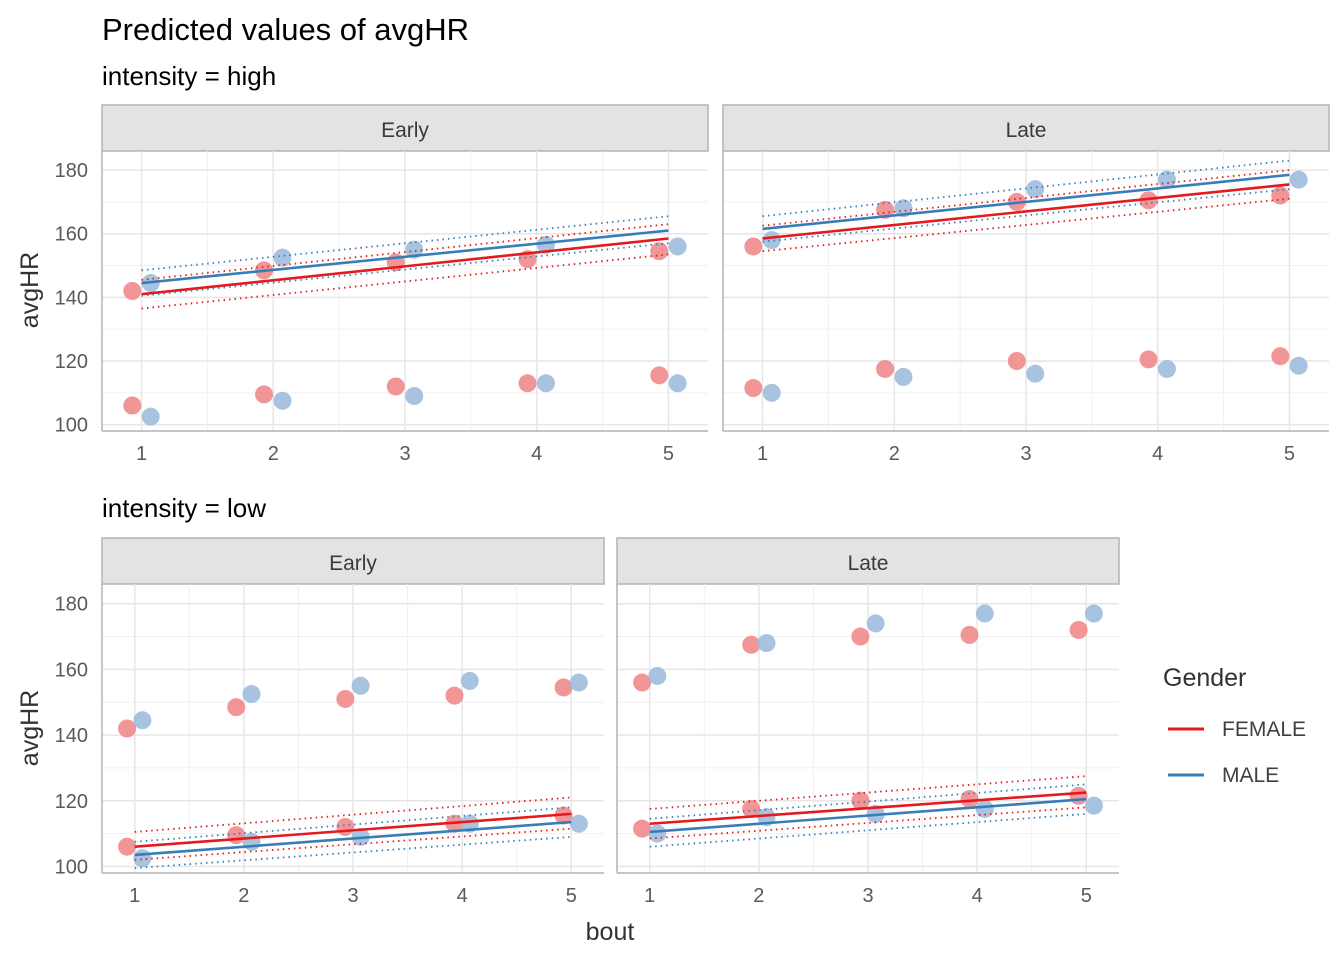  What do you see at coordinates (189, 76) in the screenshot?
I see `panel-subtitle-high: intensity = high` at bounding box center [189, 76].